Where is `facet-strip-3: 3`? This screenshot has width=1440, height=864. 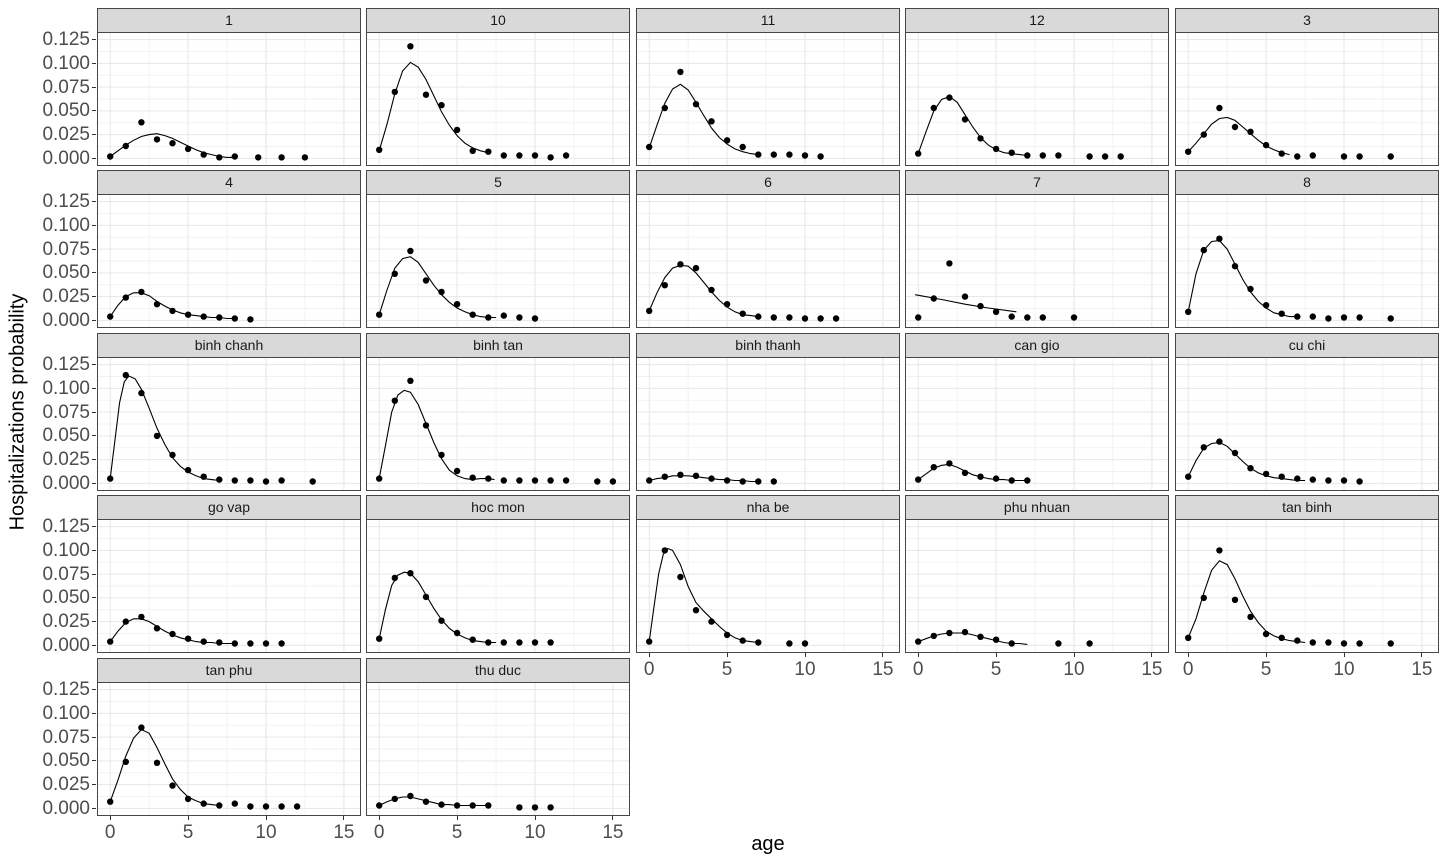
facet-strip-3: 3 is located at coordinates (1307, 20).